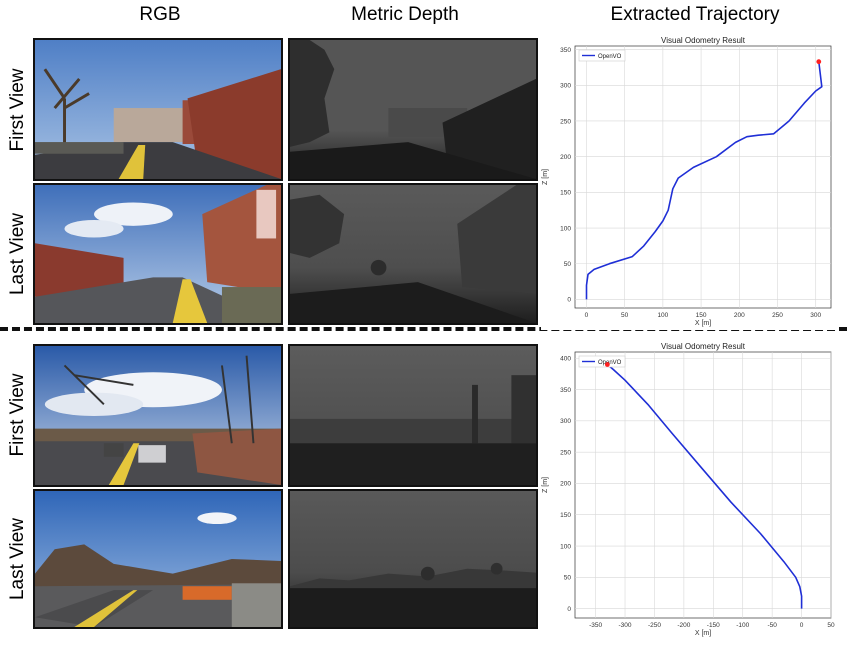 The image size is (847, 646). I want to click on column-title-trajectory: Extracted Trajectory, so click(695, 14).